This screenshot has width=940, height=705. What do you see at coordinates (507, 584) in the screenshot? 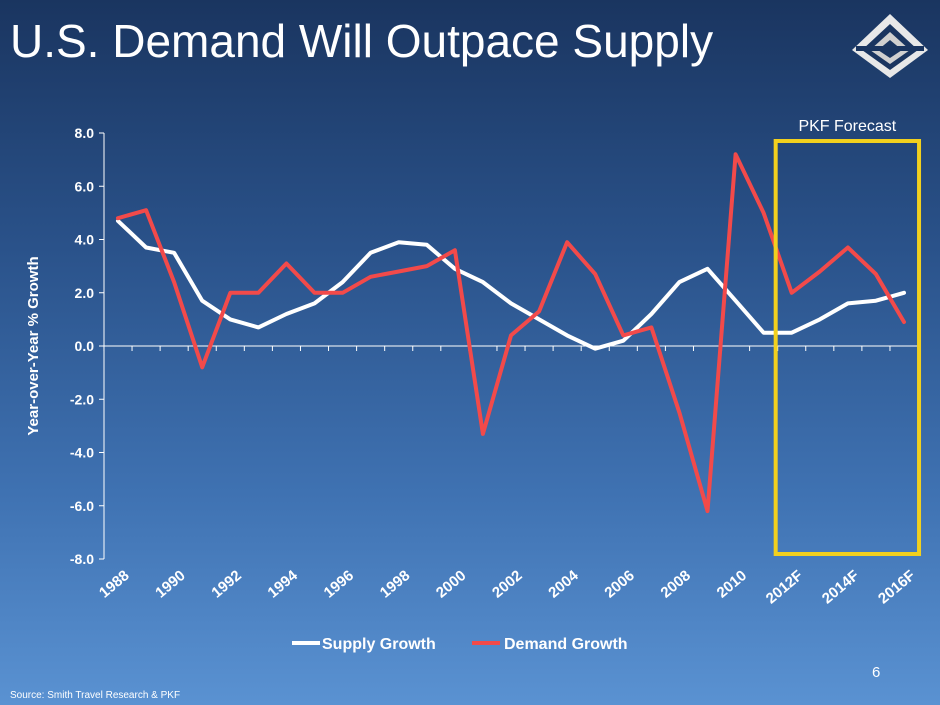
I see `x-tick-label: 2002` at bounding box center [507, 584].